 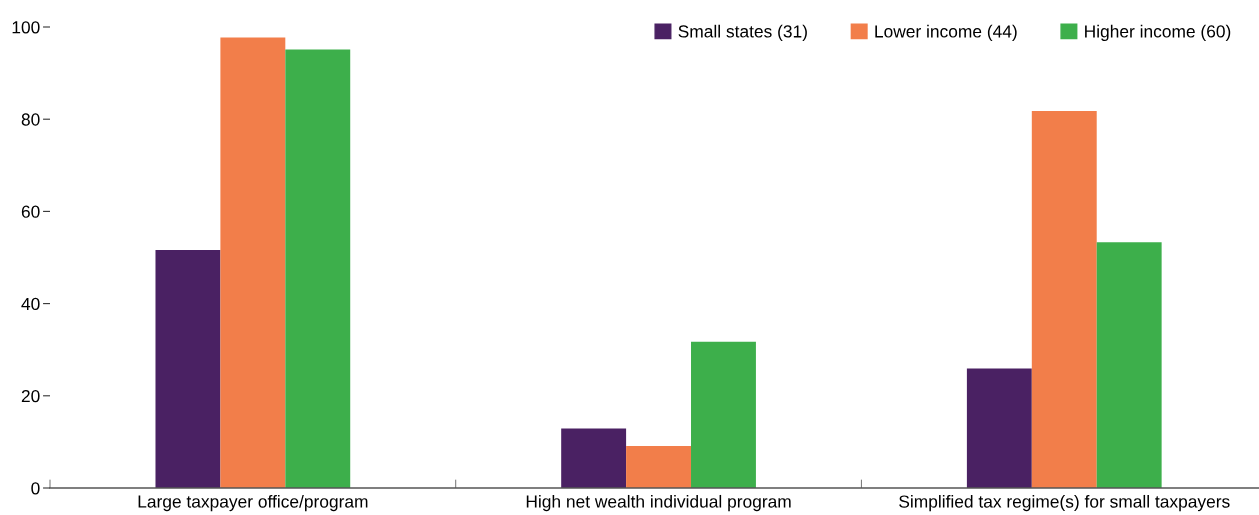 What do you see at coordinates (1064, 503) in the screenshot?
I see `x-tick-label: Simplified tax regime(s) for small taxpayers` at bounding box center [1064, 503].